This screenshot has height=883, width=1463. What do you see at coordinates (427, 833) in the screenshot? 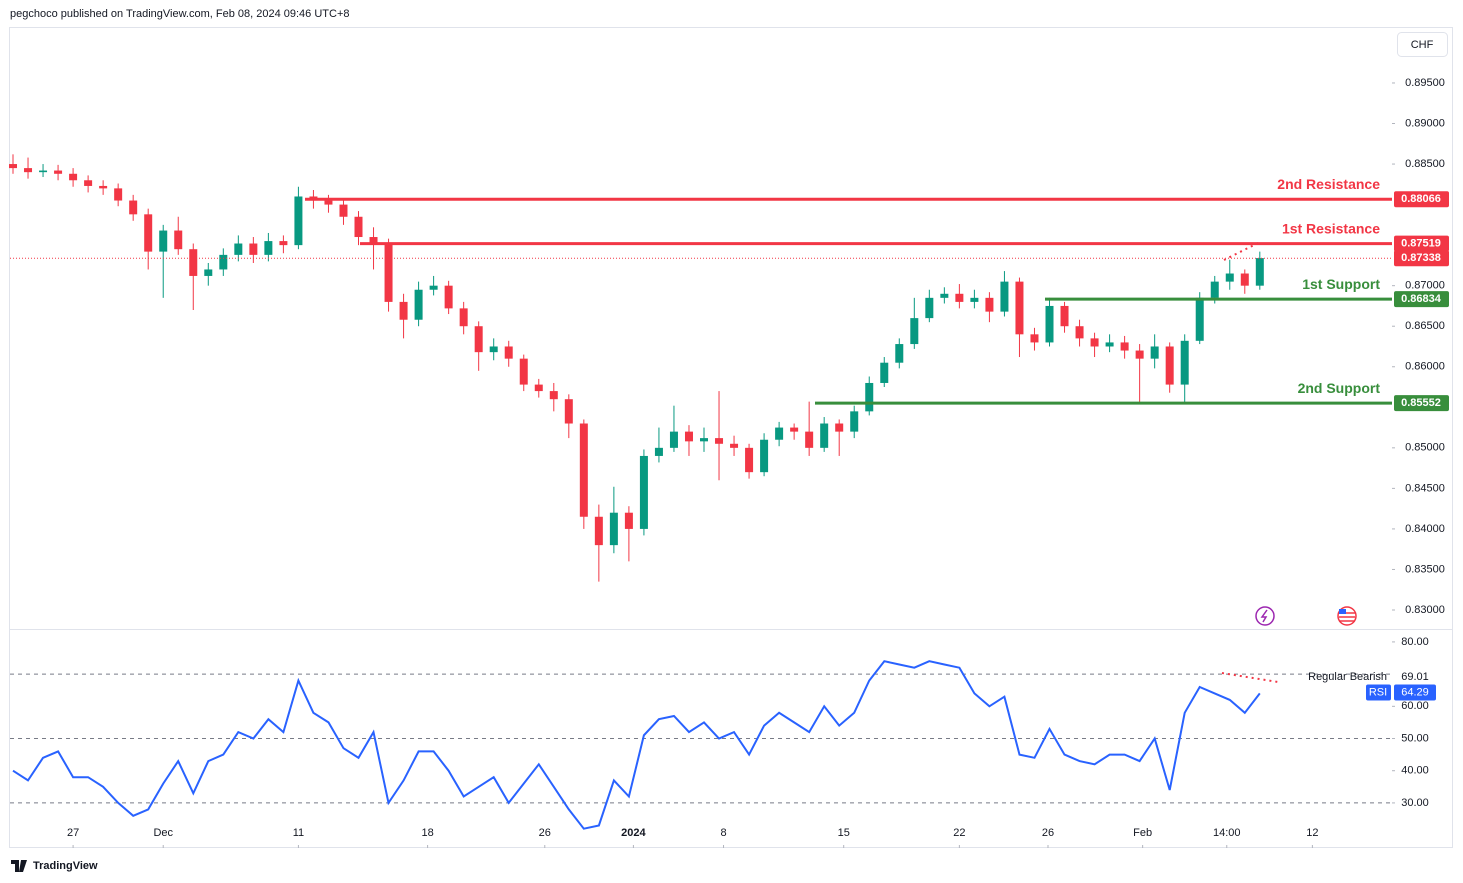
I see `x-tick-label: 18` at bounding box center [427, 833].